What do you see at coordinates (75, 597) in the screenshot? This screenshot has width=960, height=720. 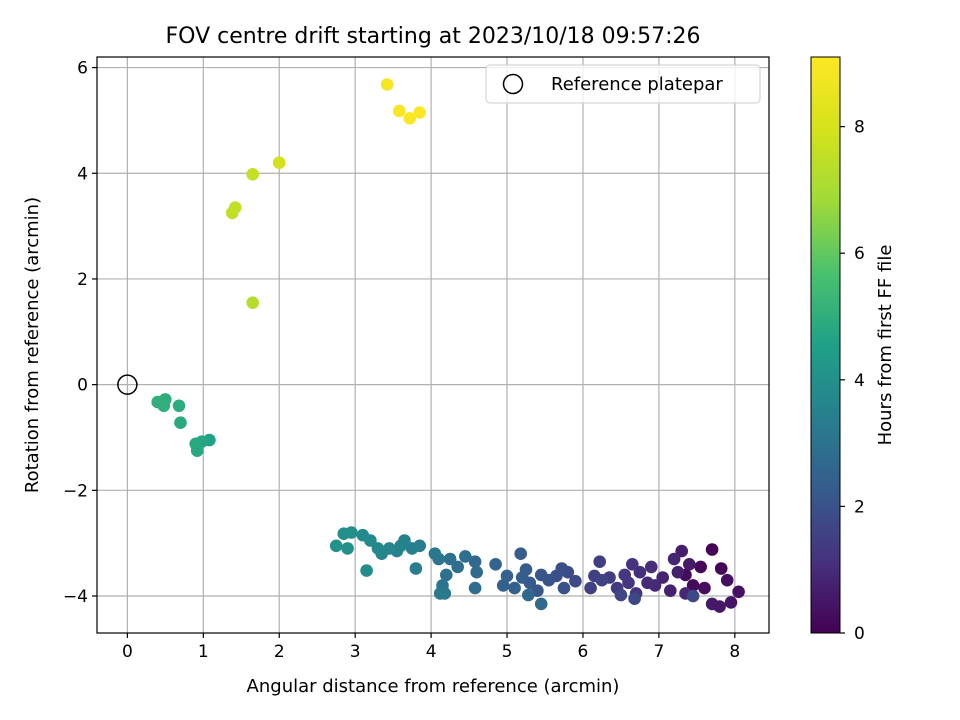 I see `y-tick-label: −4` at bounding box center [75, 597].